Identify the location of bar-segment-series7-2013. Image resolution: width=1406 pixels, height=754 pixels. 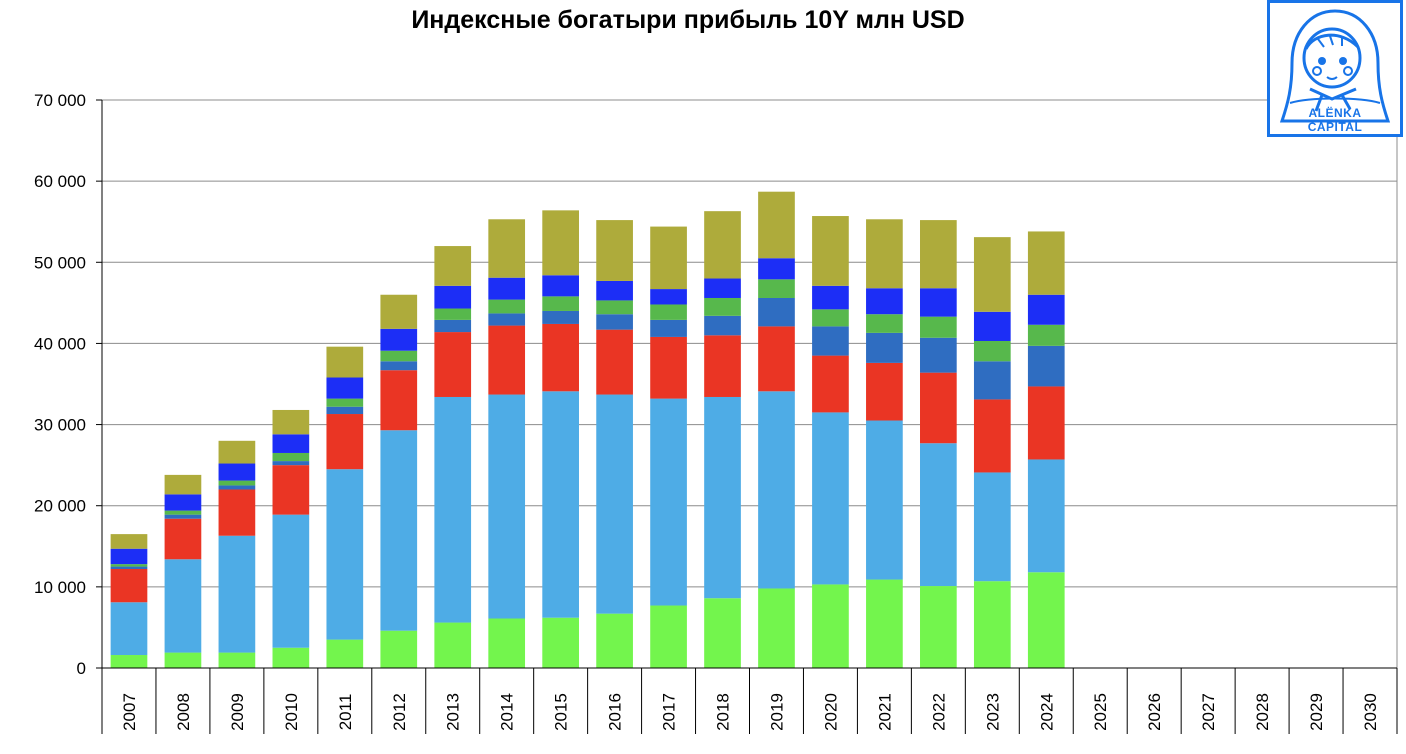
(453, 266).